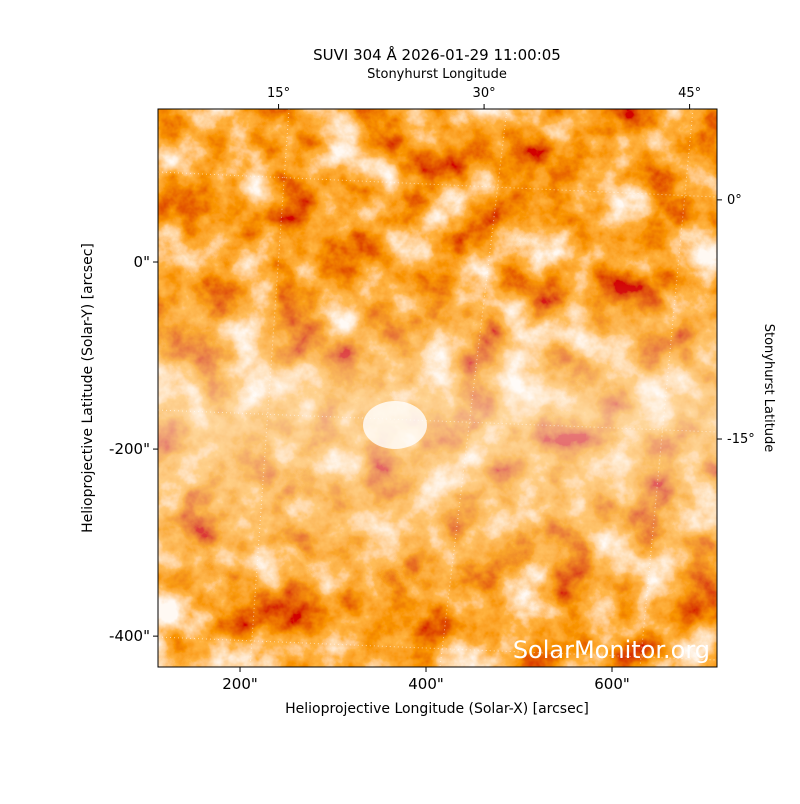 This screenshot has height=804, width=800. Describe the element at coordinates (278, 93) in the screenshot. I see `x2-tick-label: 15°` at that location.